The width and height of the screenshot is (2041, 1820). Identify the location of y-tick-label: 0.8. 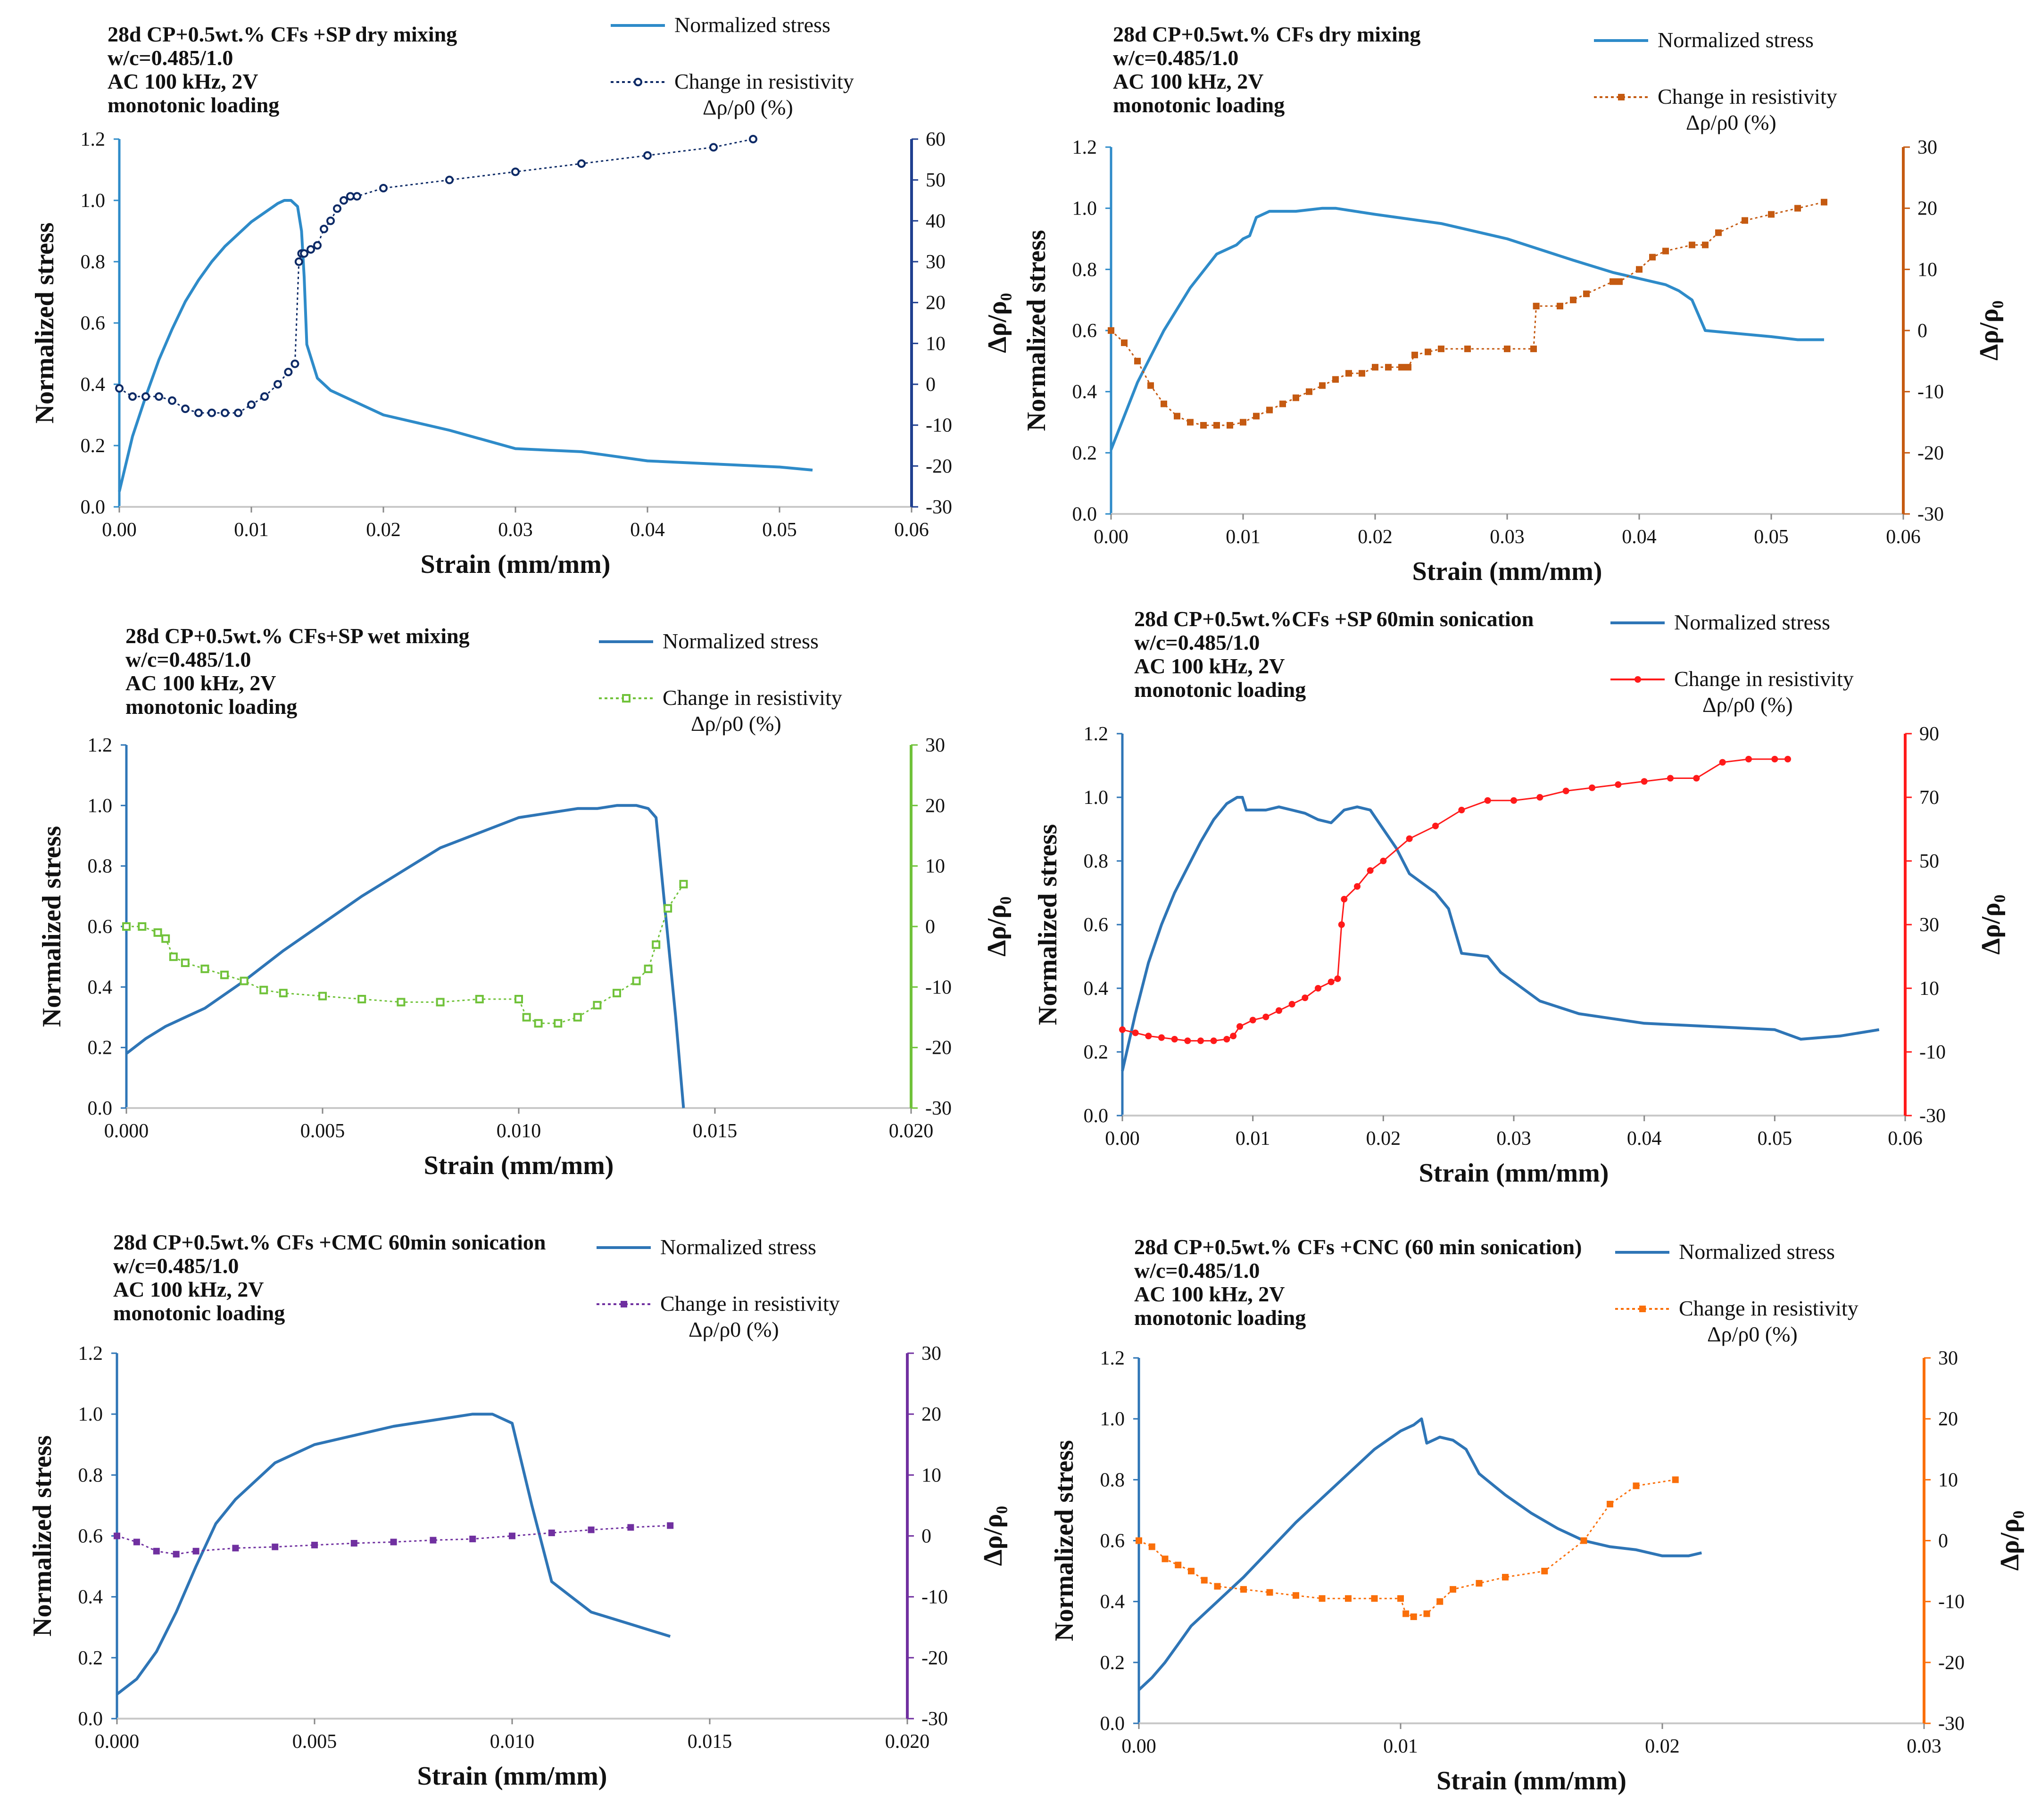
(1096, 861).